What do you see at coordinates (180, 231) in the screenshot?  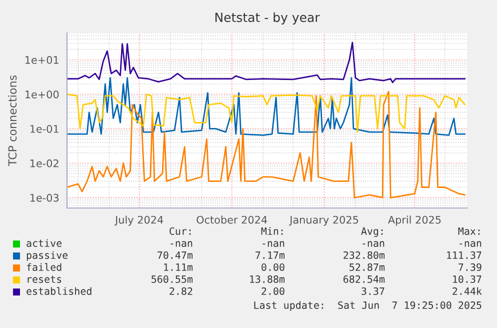 I see `text: Cur:` at bounding box center [180, 231].